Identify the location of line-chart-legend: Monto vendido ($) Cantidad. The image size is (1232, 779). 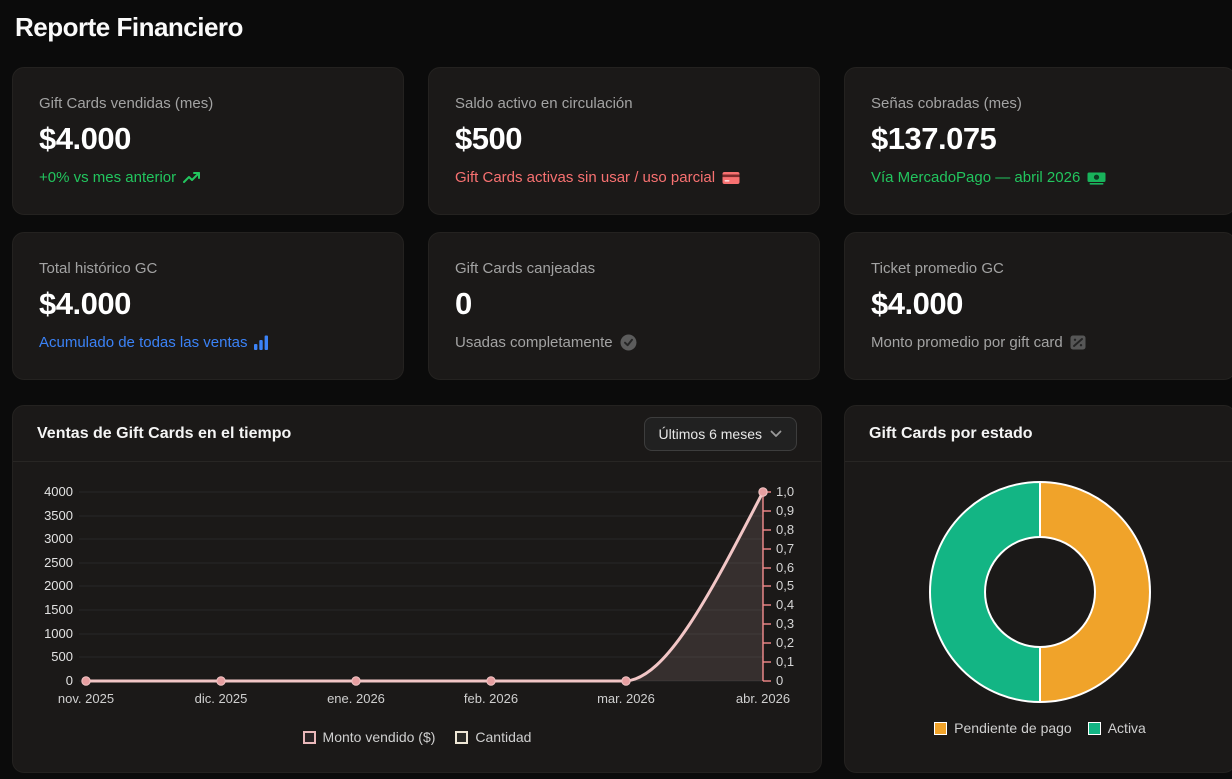
(417, 737).